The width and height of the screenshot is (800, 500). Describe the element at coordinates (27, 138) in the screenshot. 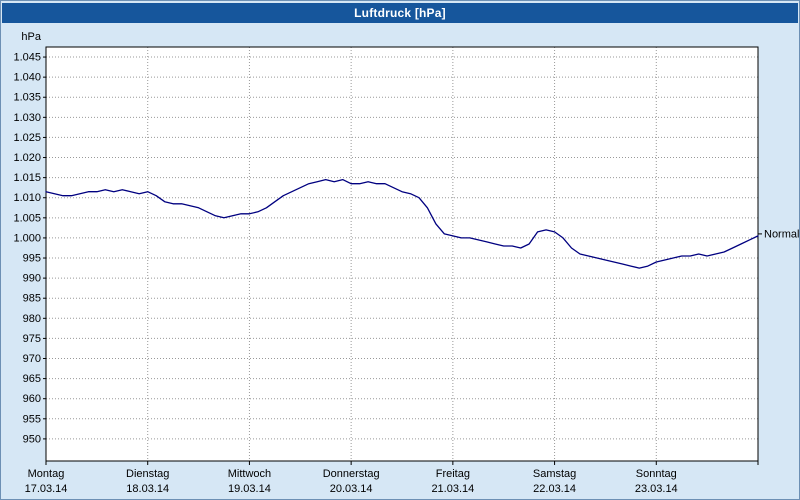

I see `y-tick-label: 1.025` at that location.